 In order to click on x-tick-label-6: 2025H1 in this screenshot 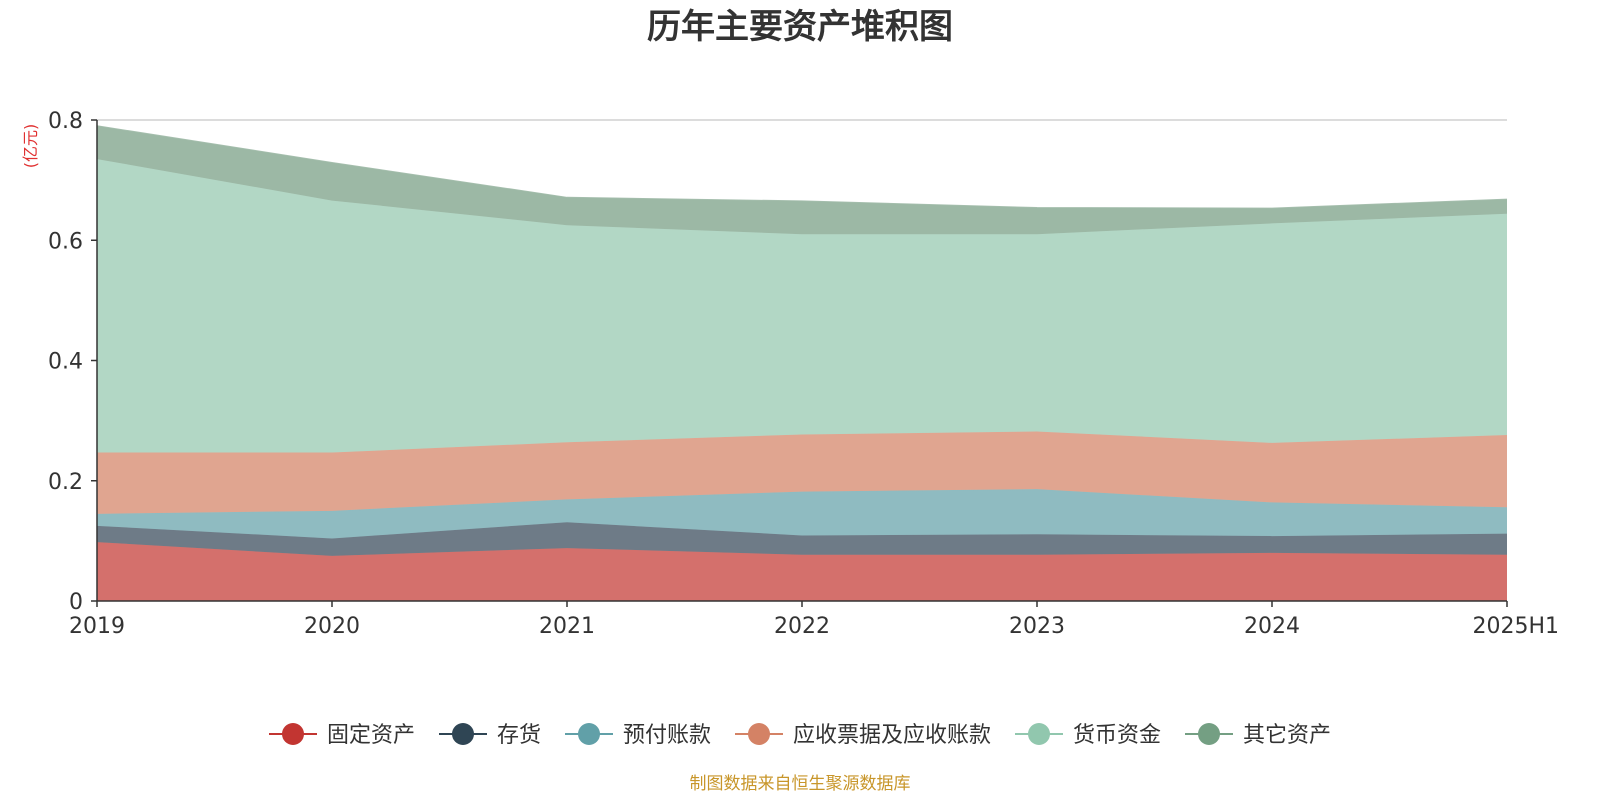, I will do `click(1515, 626)`.